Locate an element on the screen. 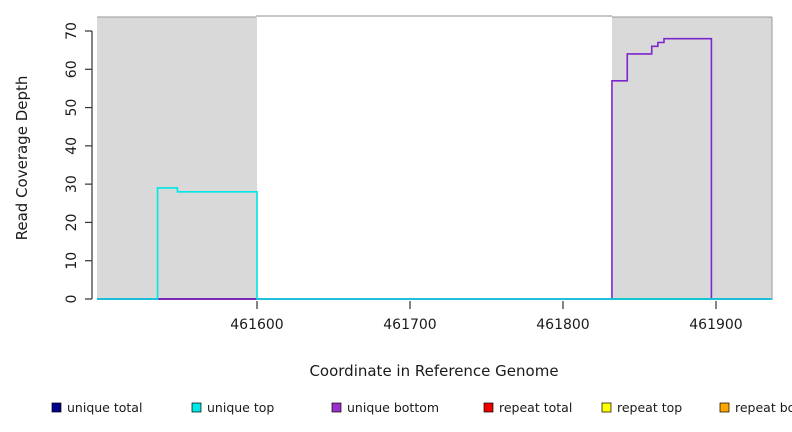  y-tick-label: 10 is located at coordinates (72, 261).